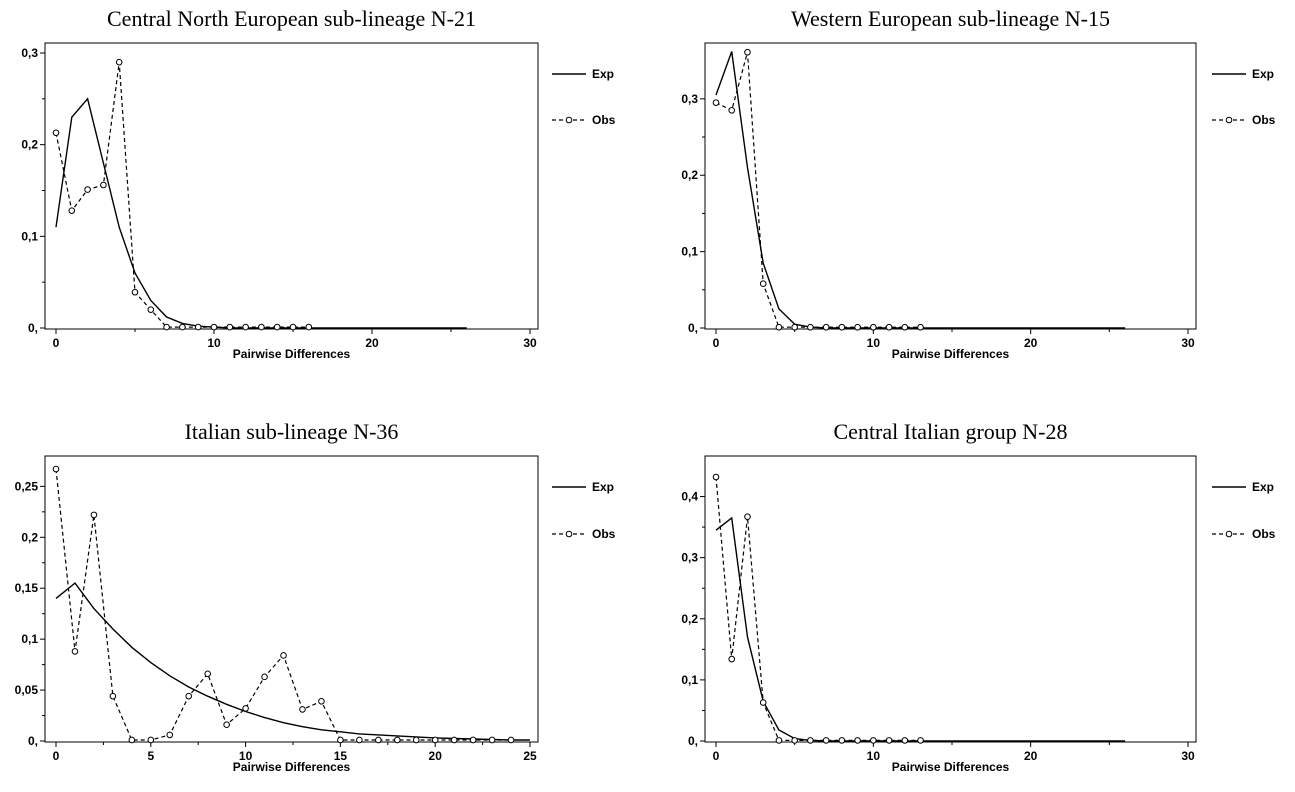  What do you see at coordinates (372, 343) in the screenshot?
I see `x-tick-label: 20` at bounding box center [372, 343].